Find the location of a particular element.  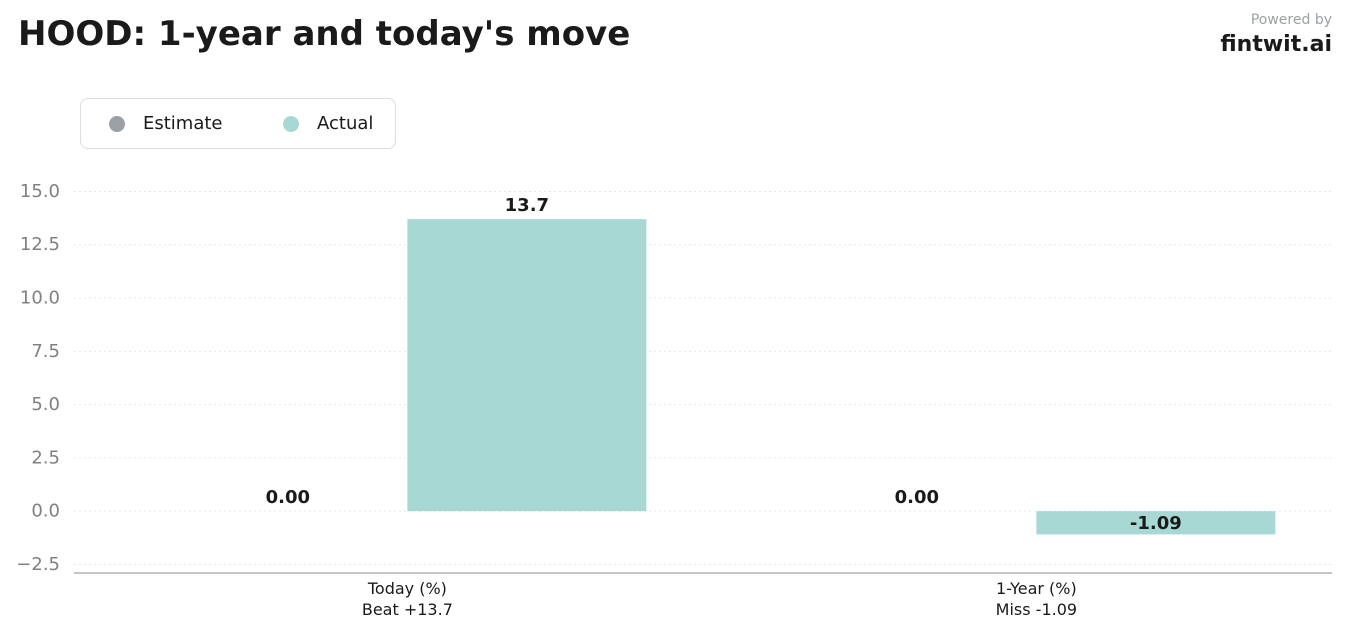

data-label: 13.7 is located at coordinates (527, 205).